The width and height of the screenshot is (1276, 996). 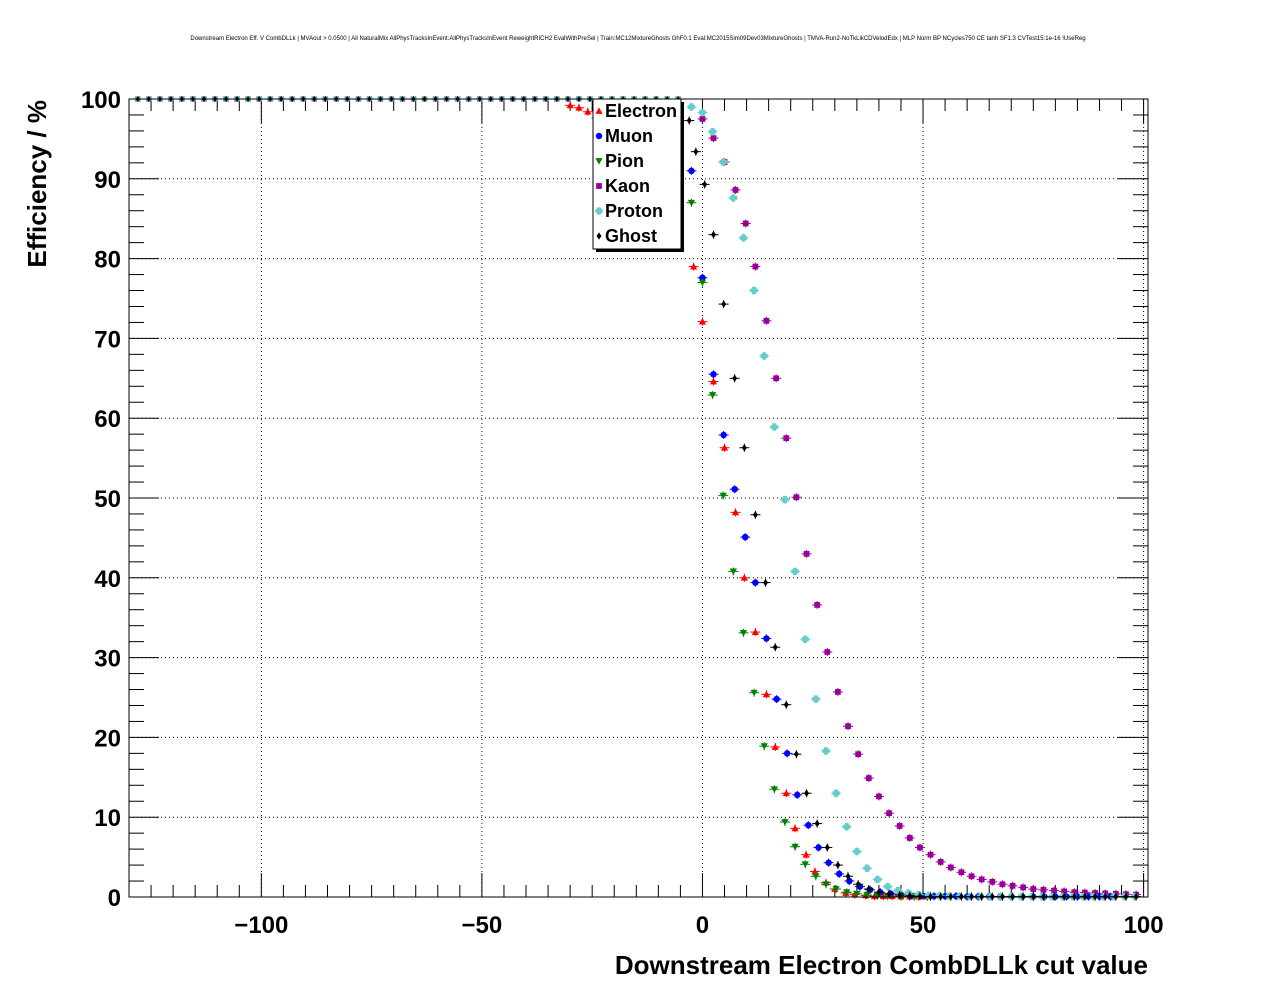 I want to click on legend-label-ghost: Ghost, so click(x=631, y=236).